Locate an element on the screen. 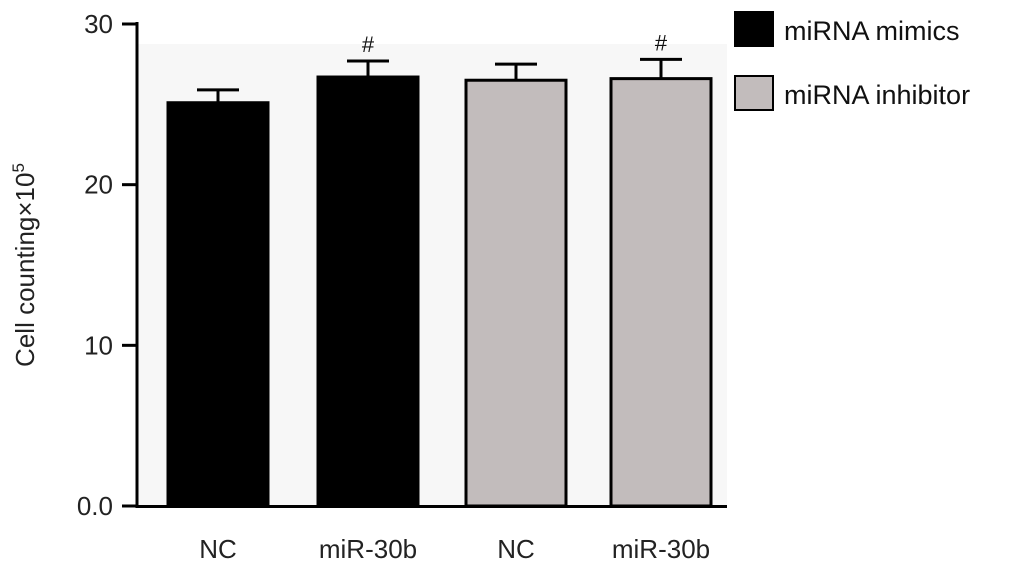 This screenshot has width=1022, height=567. error-bars-layer is located at coordinates (439, 80).